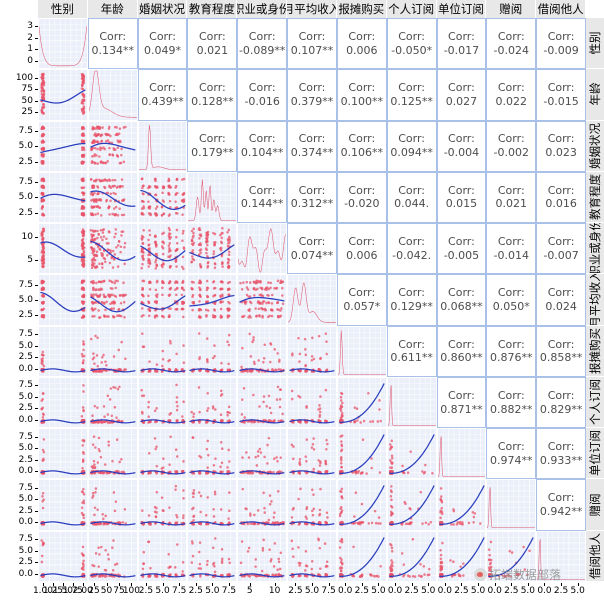 The height and width of the screenshot is (604, 604). What do you see at coordinates (461, 300) in the screenshot?
I see `matrix-cell-r5-c8: Corr: 0.068**` at bounding box center [461, 300].